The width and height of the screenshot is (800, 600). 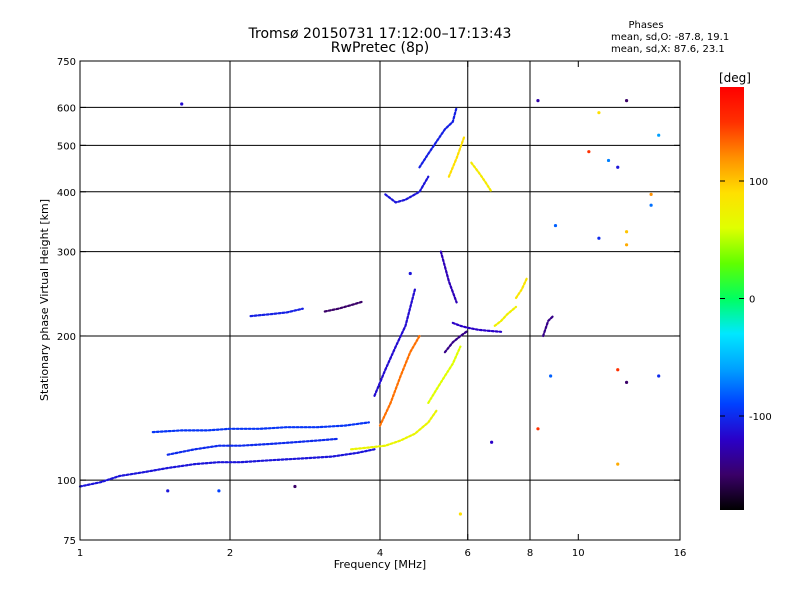 What do you see at coordinates (760, 417) in the screenshot?
I see `colorbar-tick-label: -100` at bounding box center [760, 417].